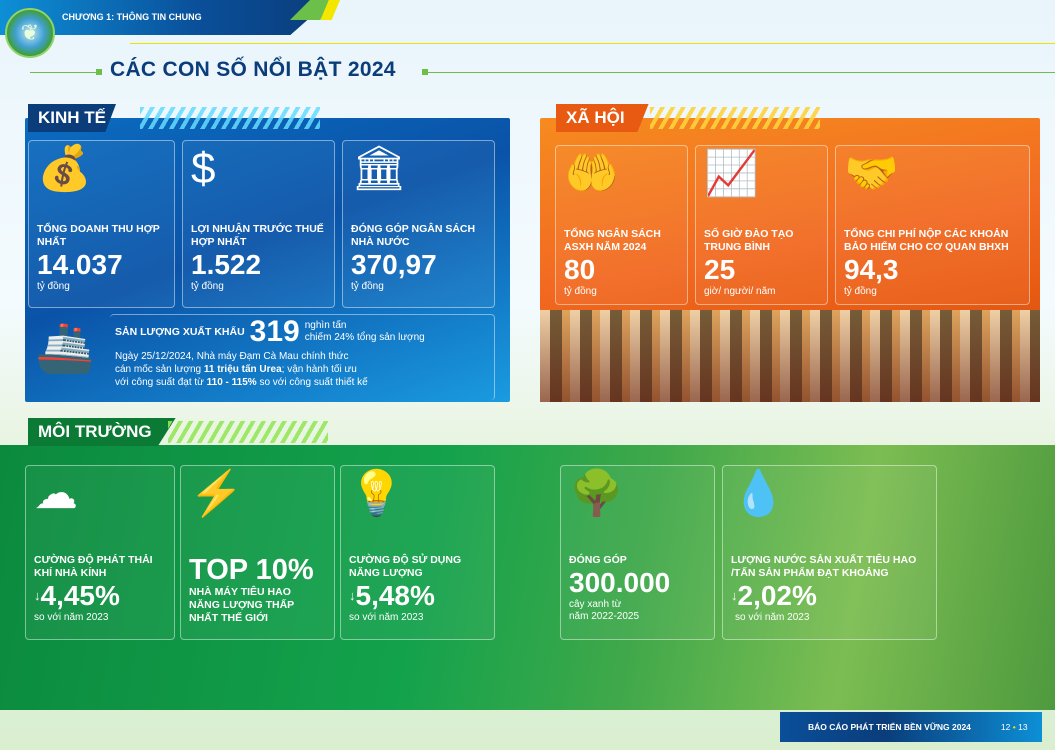 Image resolution: width=1055 pixels, height=750 pixels. I want to click on export-label: SẢN LƯỢNG XUẤT KHẨU, so click(180, 331).